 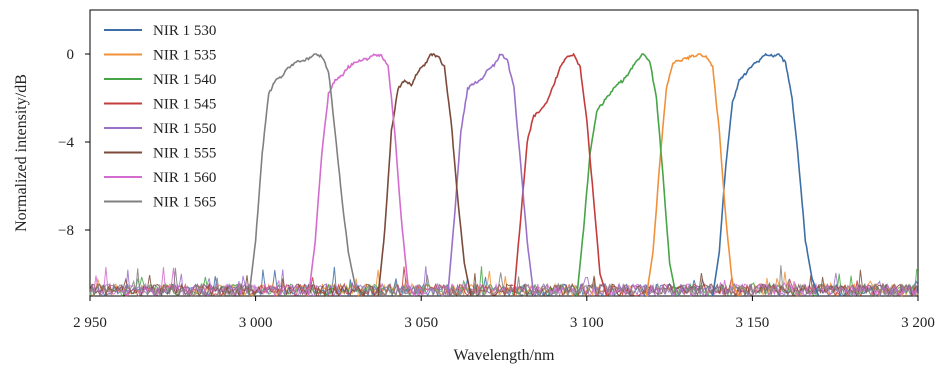 What do you see at coordinates (184, 178) in the screenshot?
I see `legend-label: NIR 1 560` at bounding box center [184, 178].